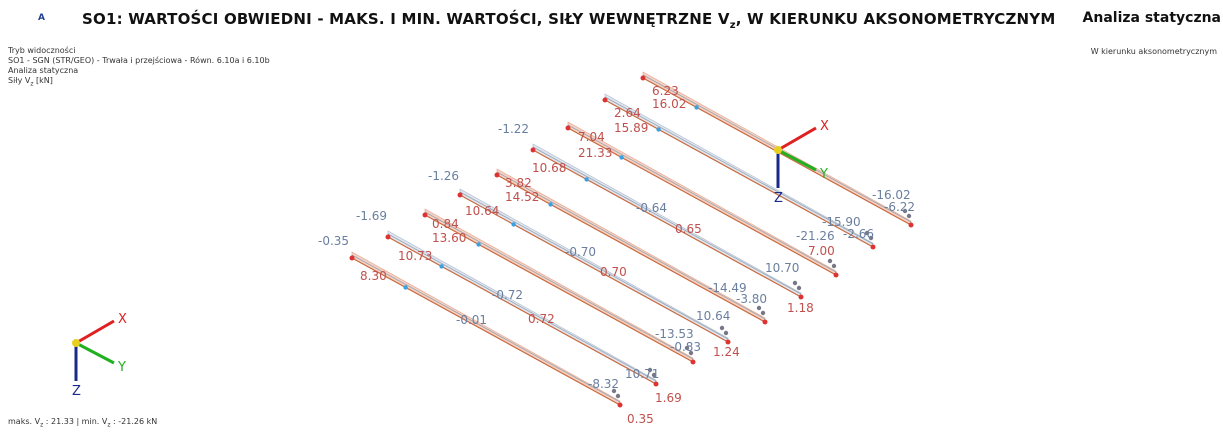  Describe the element at coordinates (134, 421) in the screenshot. I see `t: : -21.26 kN` at that location.